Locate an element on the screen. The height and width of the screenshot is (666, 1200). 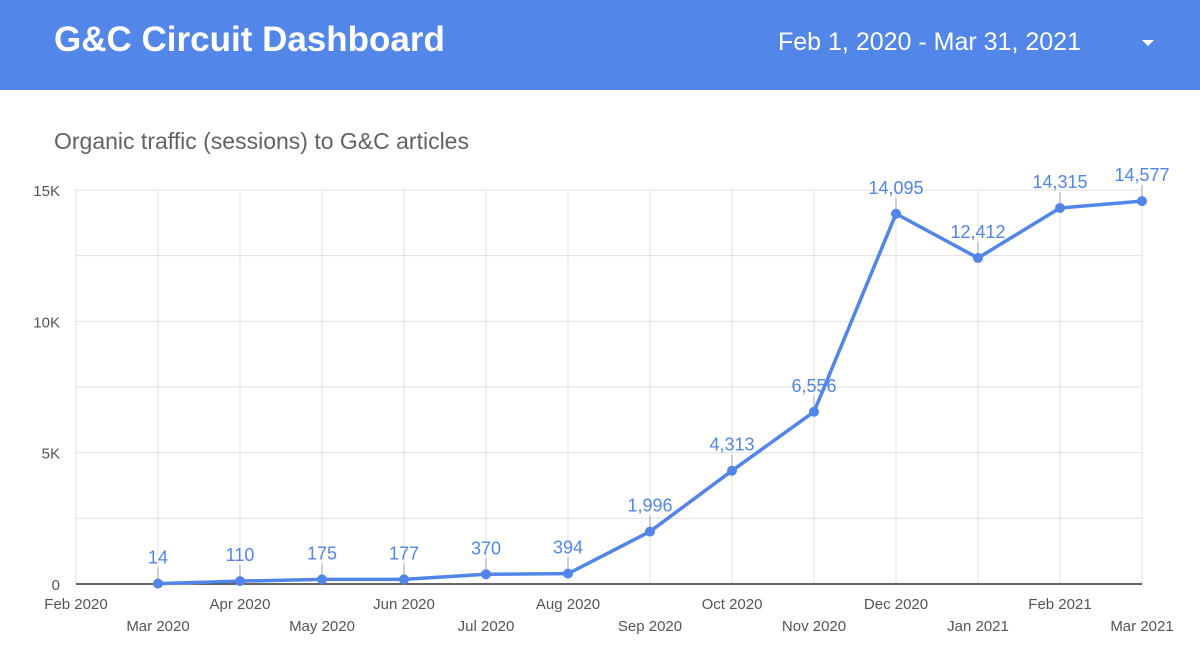
y-tick-label: 15K is located at coordinates (46, 191).